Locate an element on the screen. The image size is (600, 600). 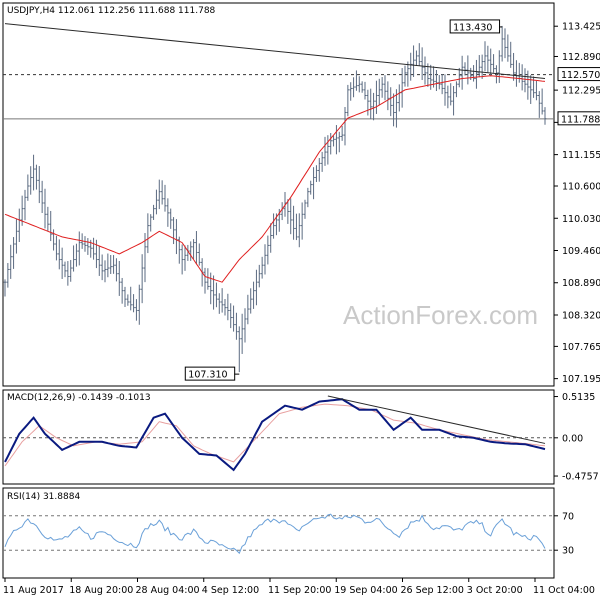
resistance-level-label-box is located at coordinates (578, 74).